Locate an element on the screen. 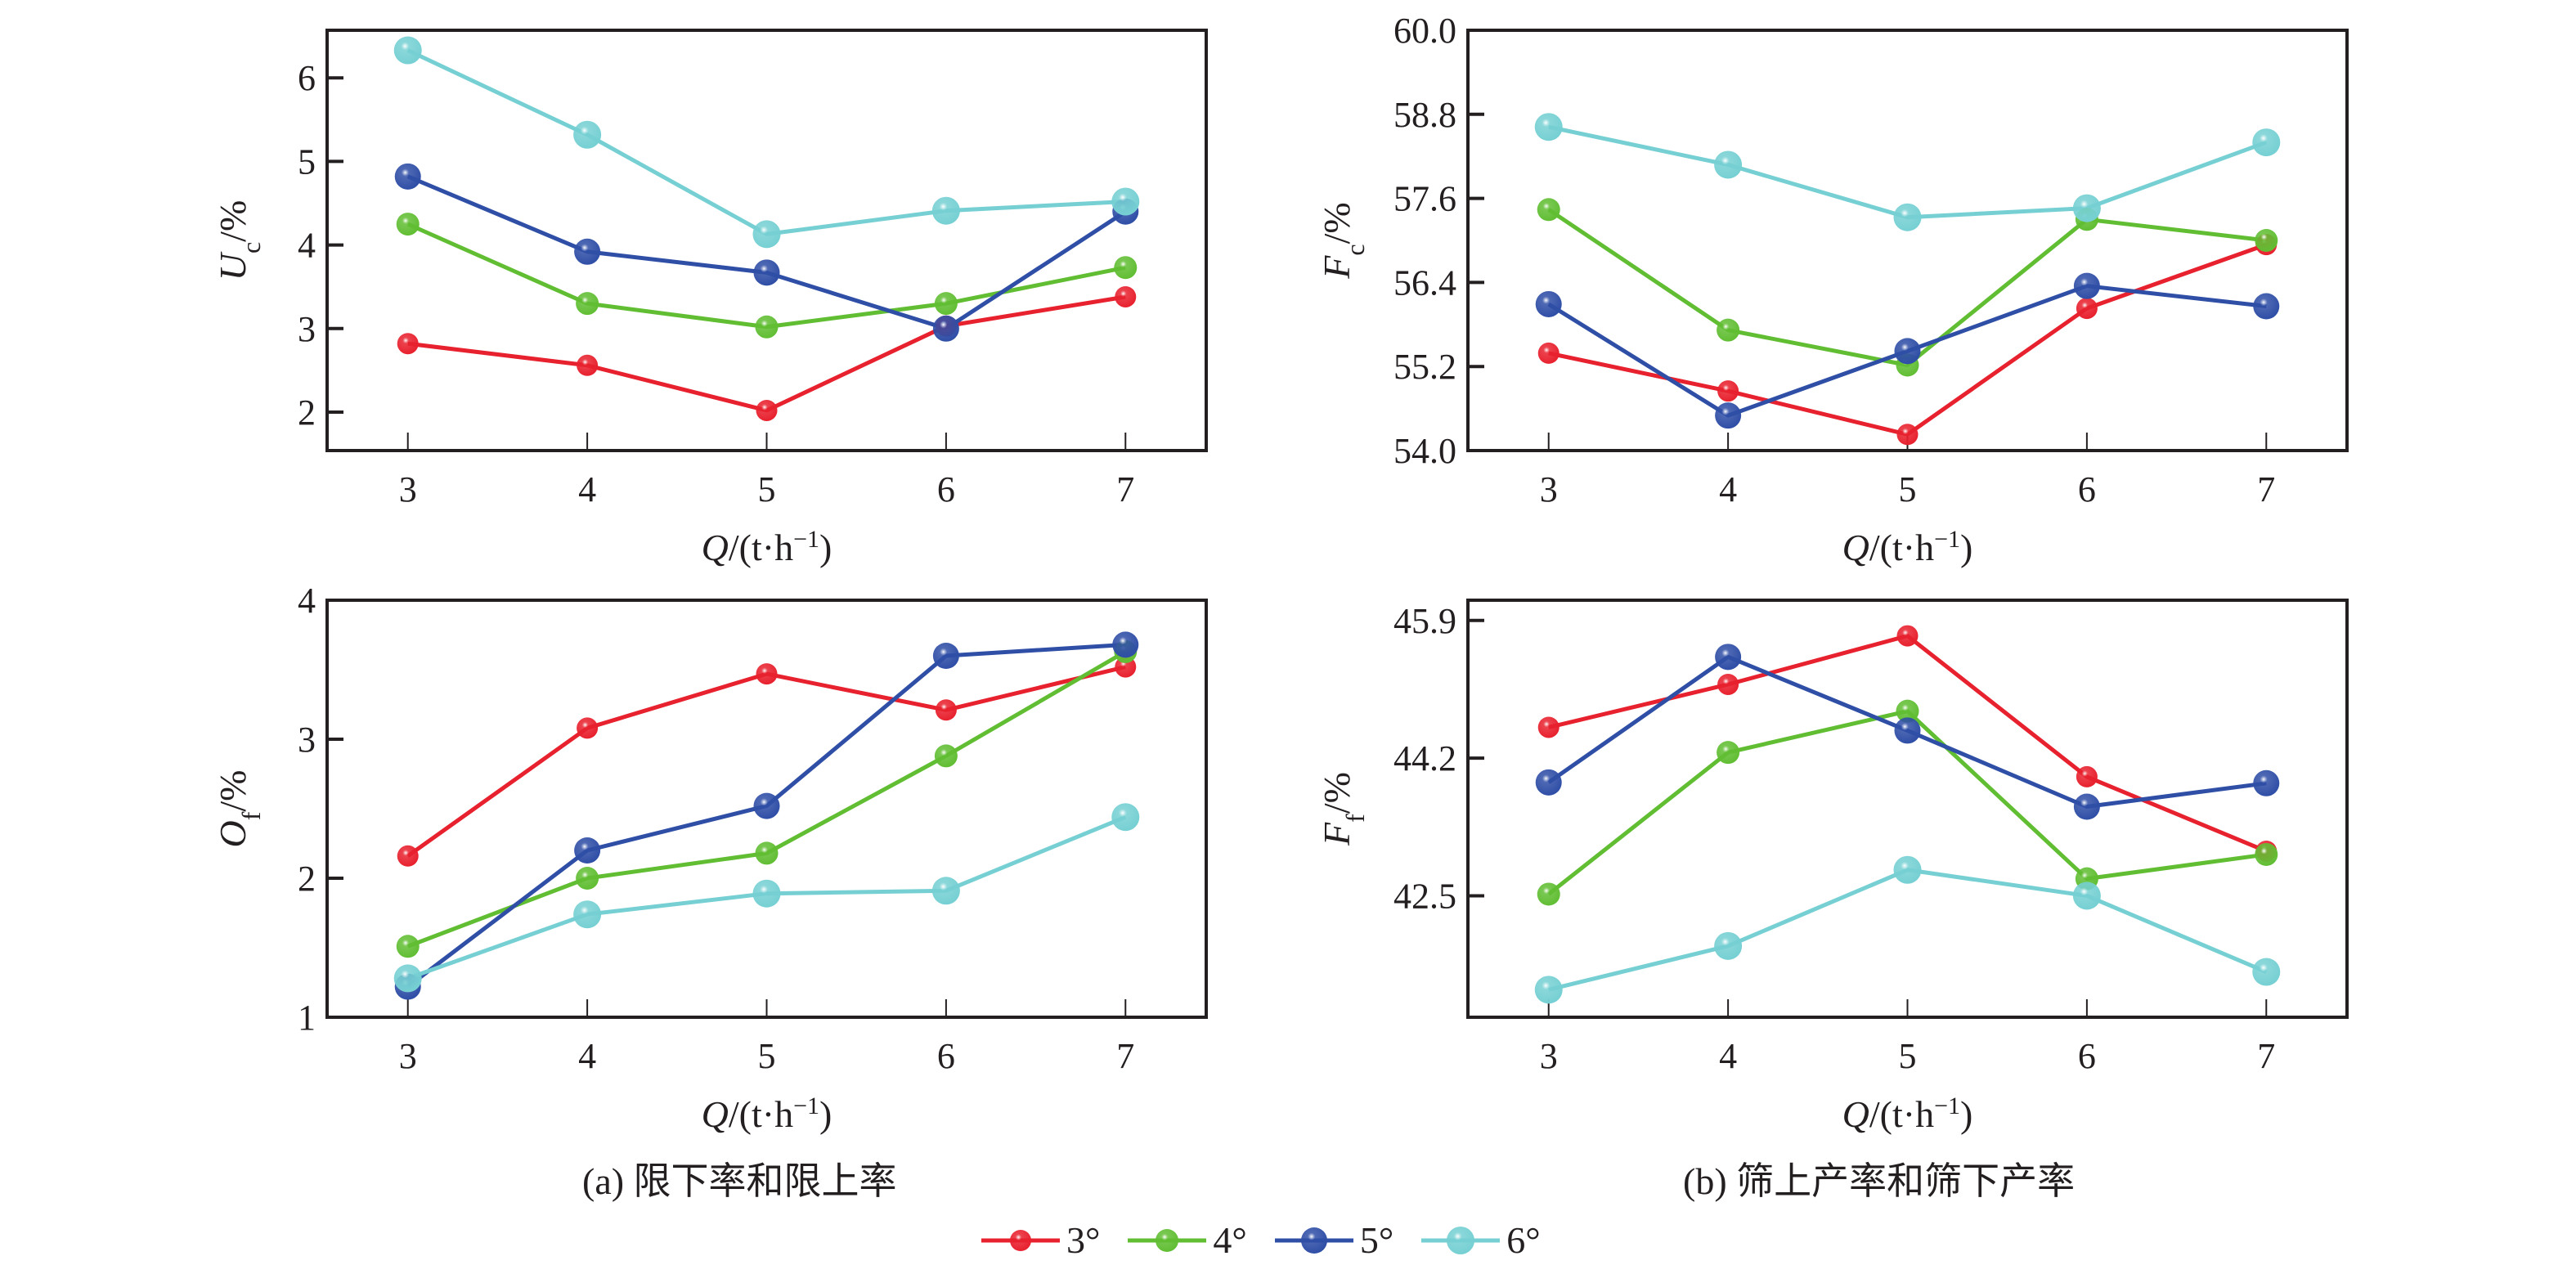 Image resolution: width=2576 pixels, height=1274 pixels. legend-label: 5° is located at coordinates (1377, 1240).